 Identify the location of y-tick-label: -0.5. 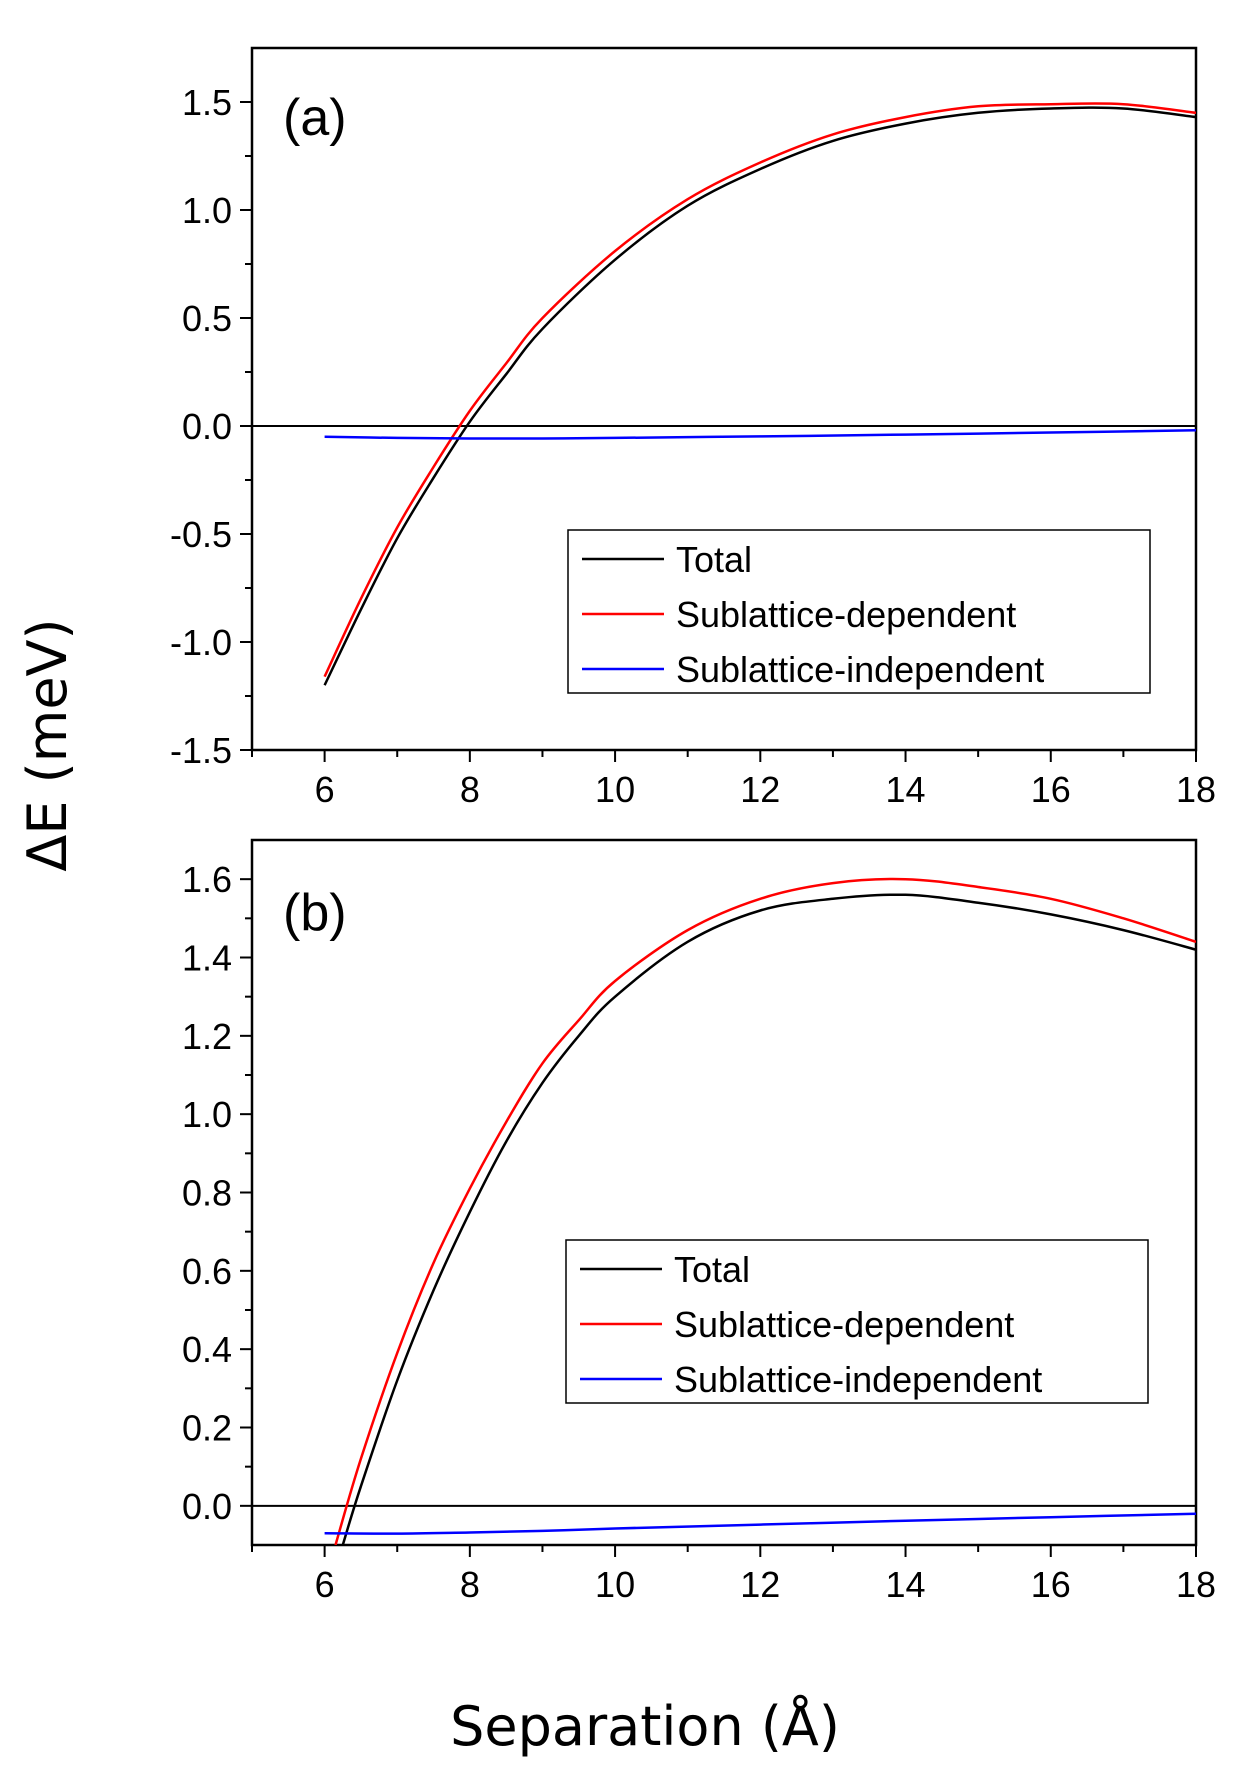
(201, 534).